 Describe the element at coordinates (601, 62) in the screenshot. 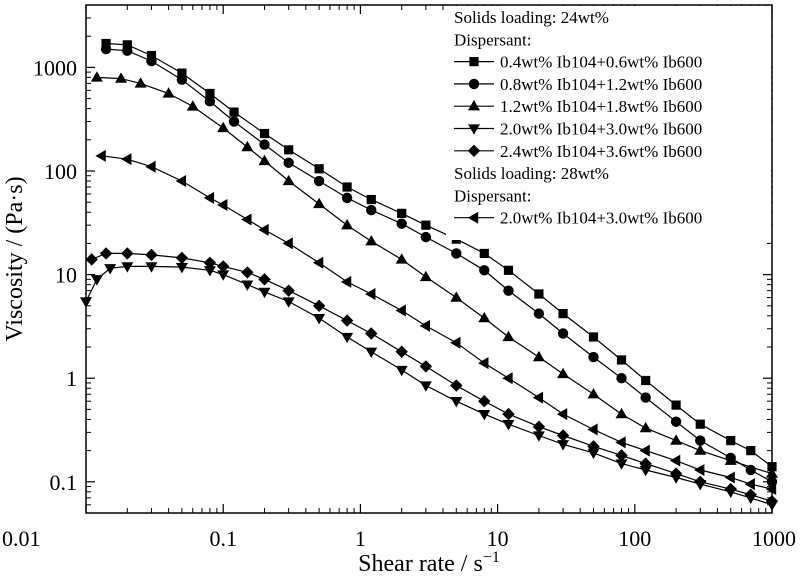

I see `legend-label: 0.4wt% Ib104+0.6wt% Ib600` at that location.